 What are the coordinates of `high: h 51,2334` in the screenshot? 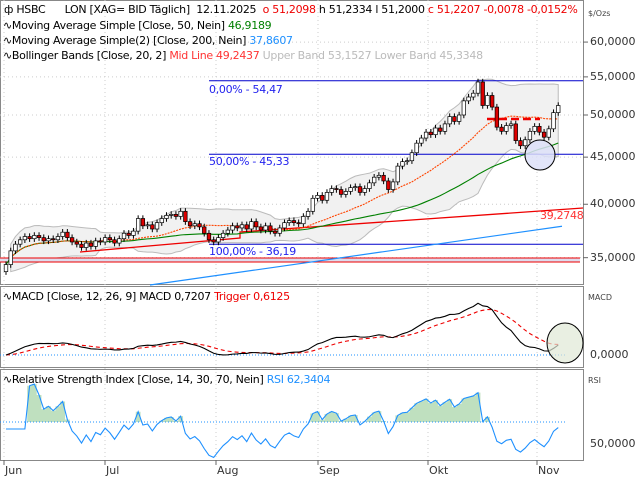 It's located at (345, 9).